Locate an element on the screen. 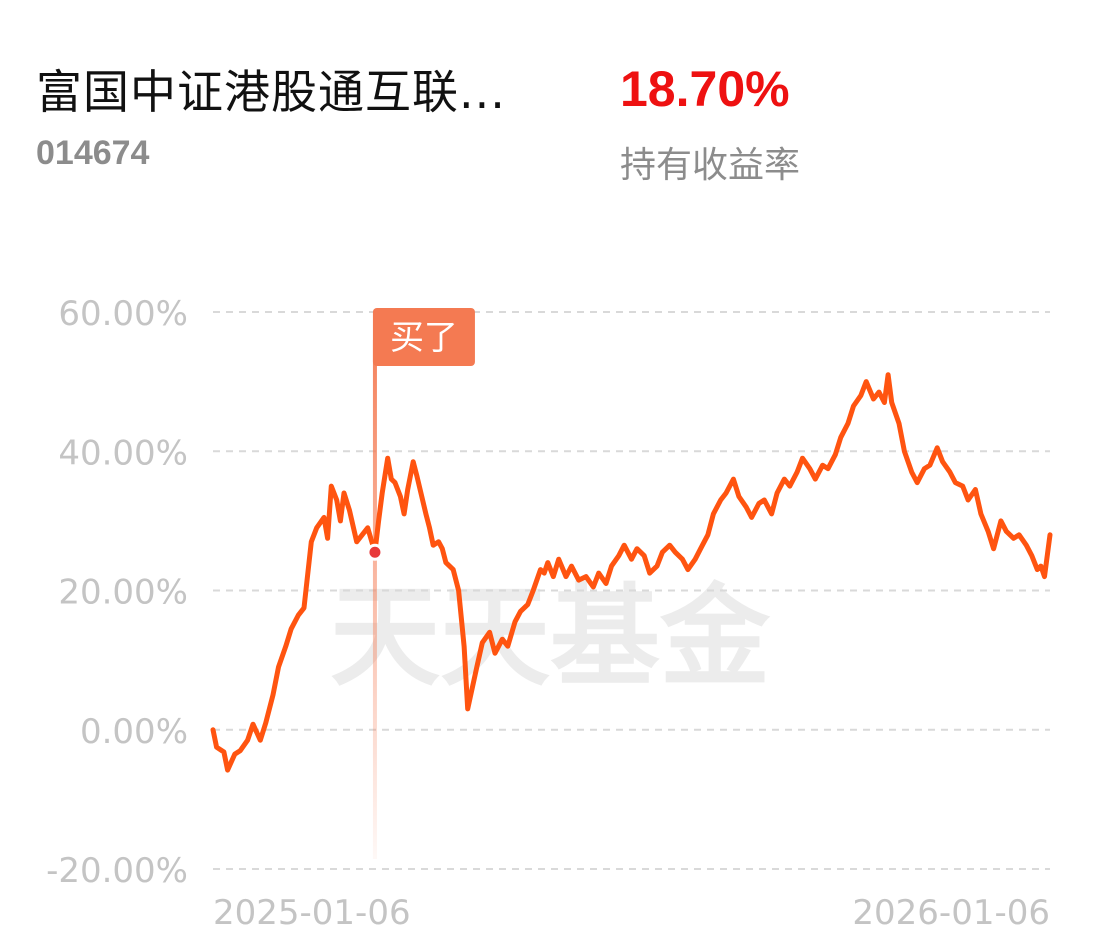 Image resolution: width=1102 pixels, height=951 pixels. y-tick-label: 20.00% is located at coordinates (123, 593).